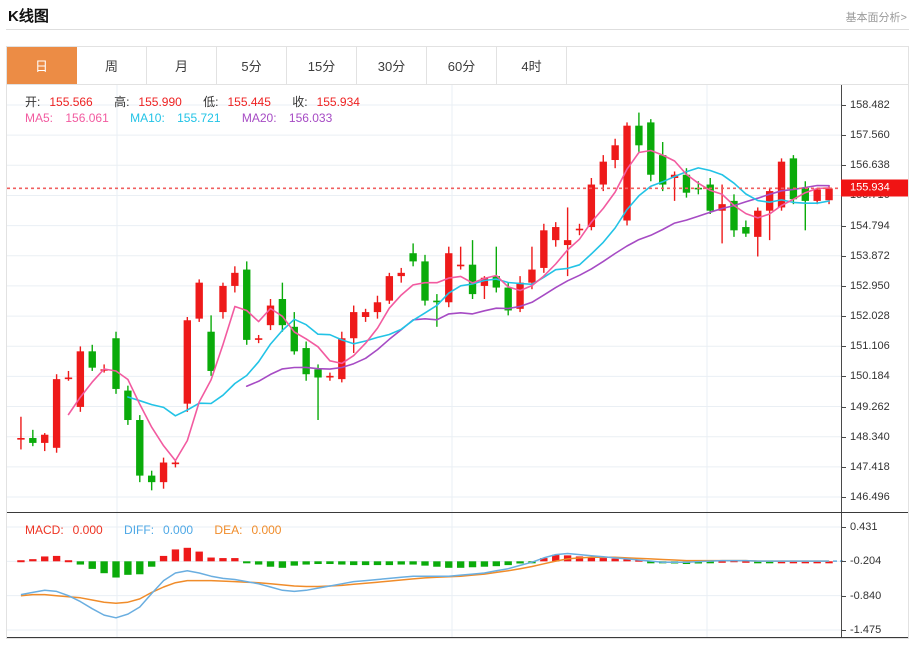 The width and height of the screenshot is (915, 645). I want to click on price-axis-label: 147.418, so click(870, 466).